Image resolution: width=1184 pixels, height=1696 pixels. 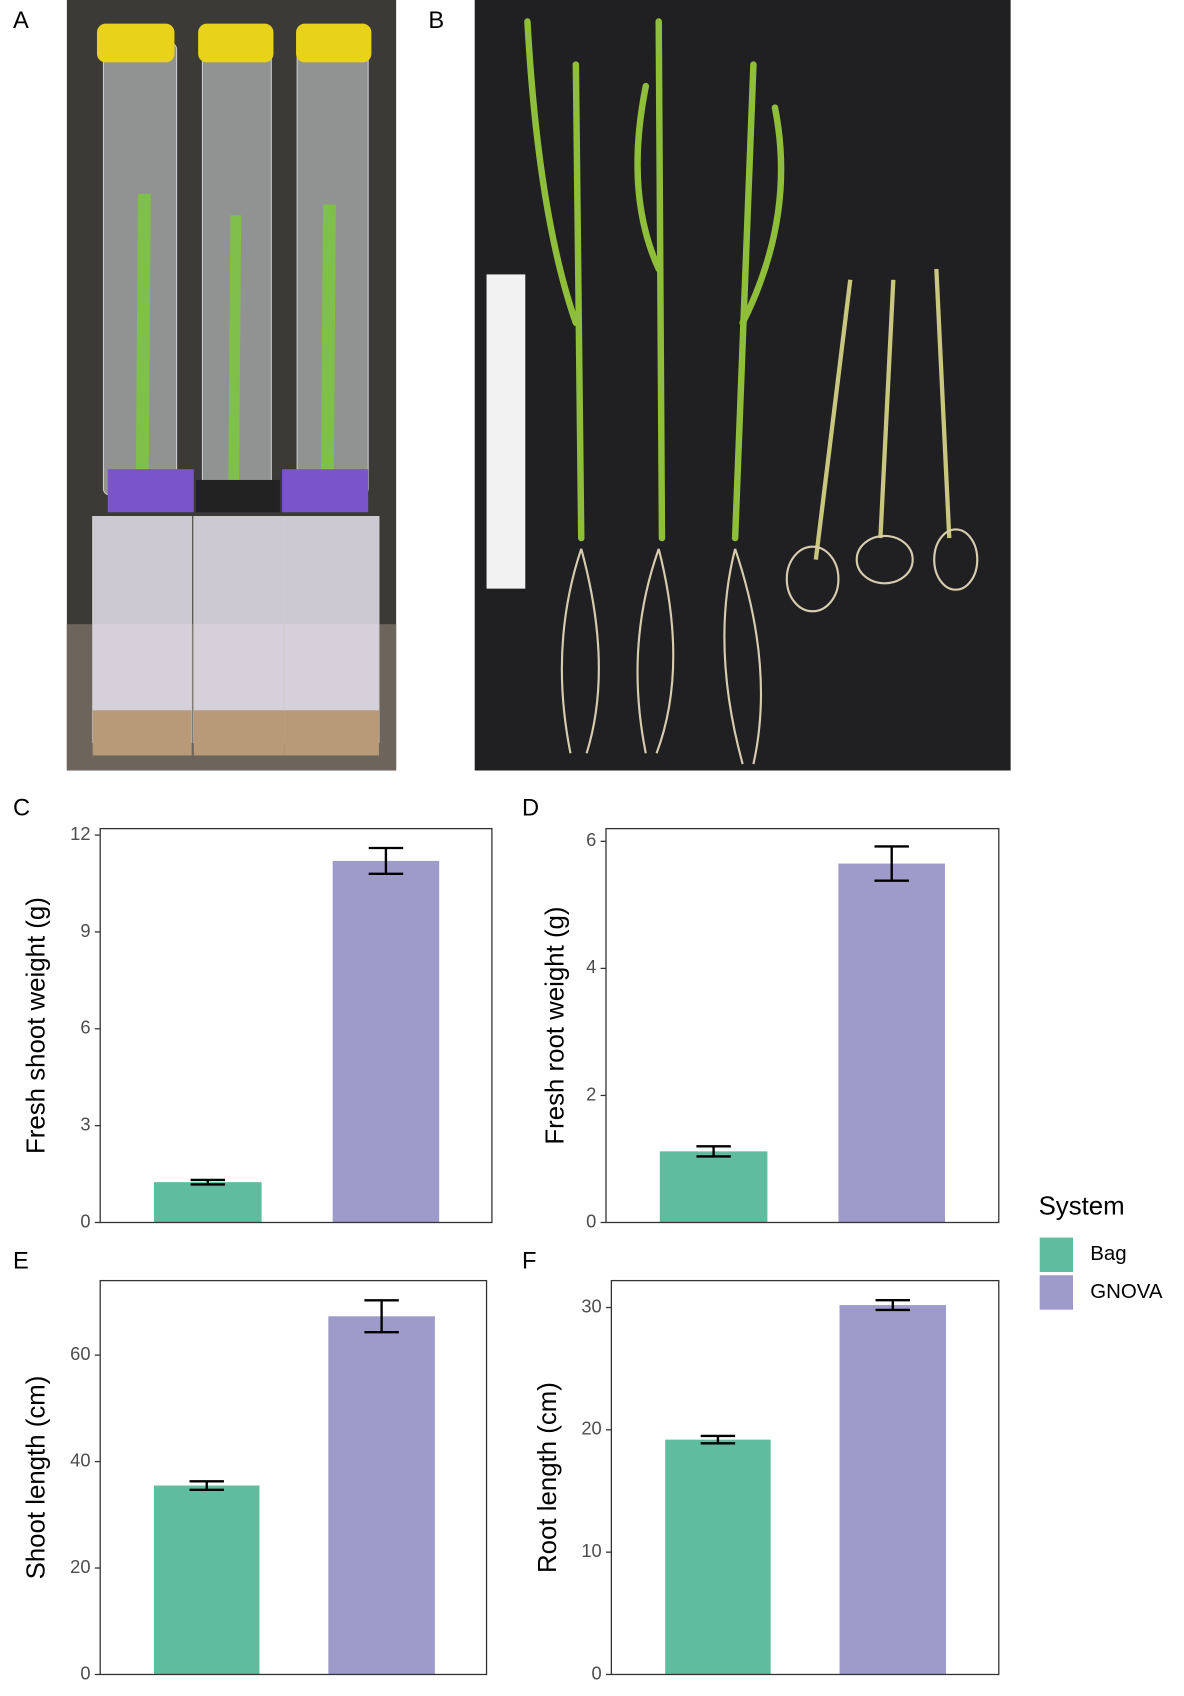 I want to click on panel-label: B, so click(x=436, y=21).